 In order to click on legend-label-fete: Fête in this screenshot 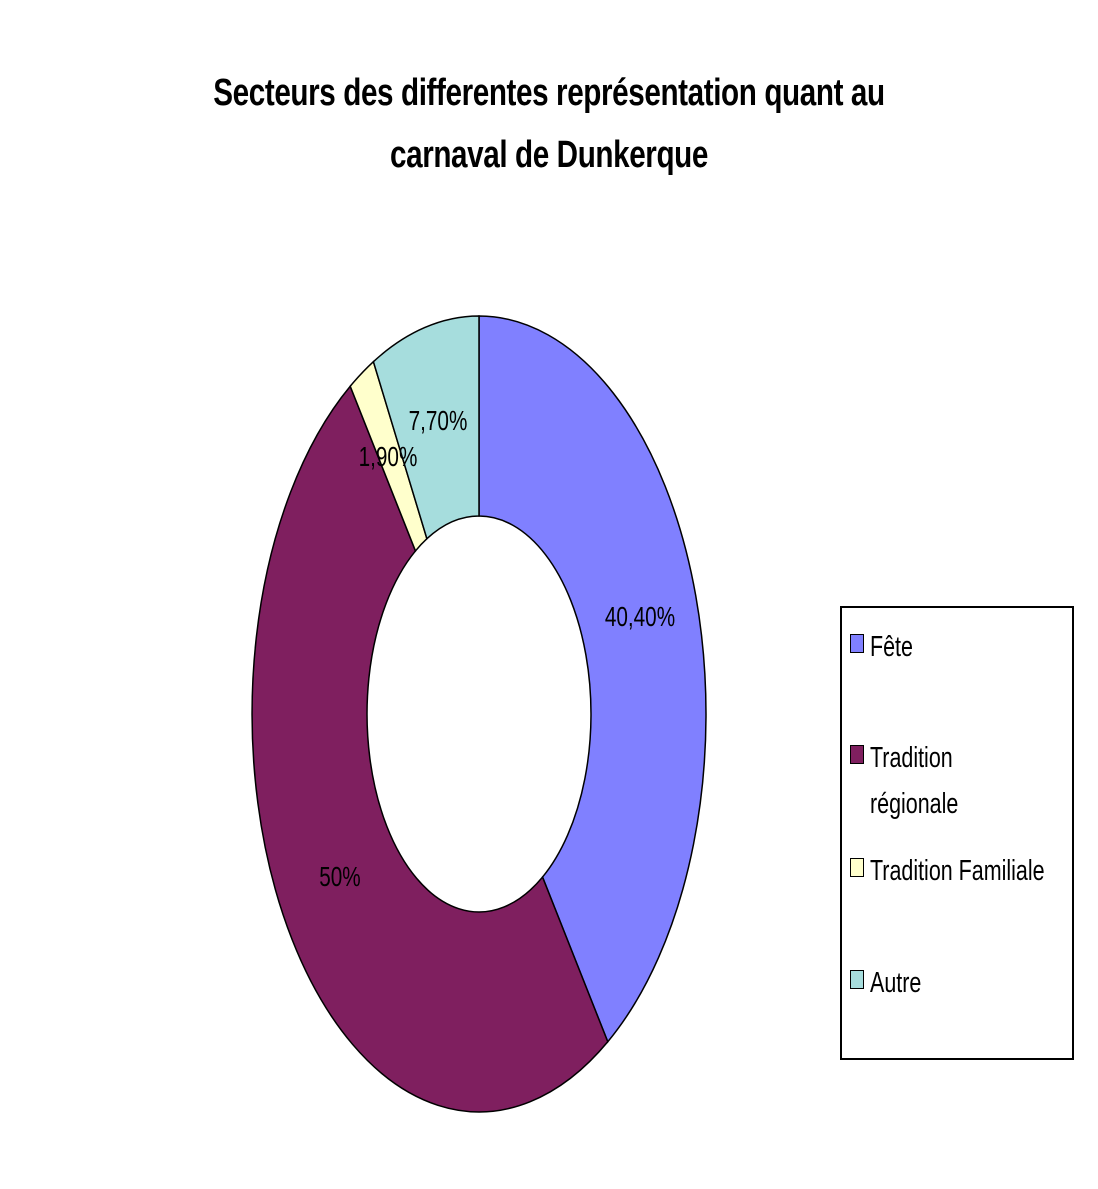, I will do `click(891, 647)`.